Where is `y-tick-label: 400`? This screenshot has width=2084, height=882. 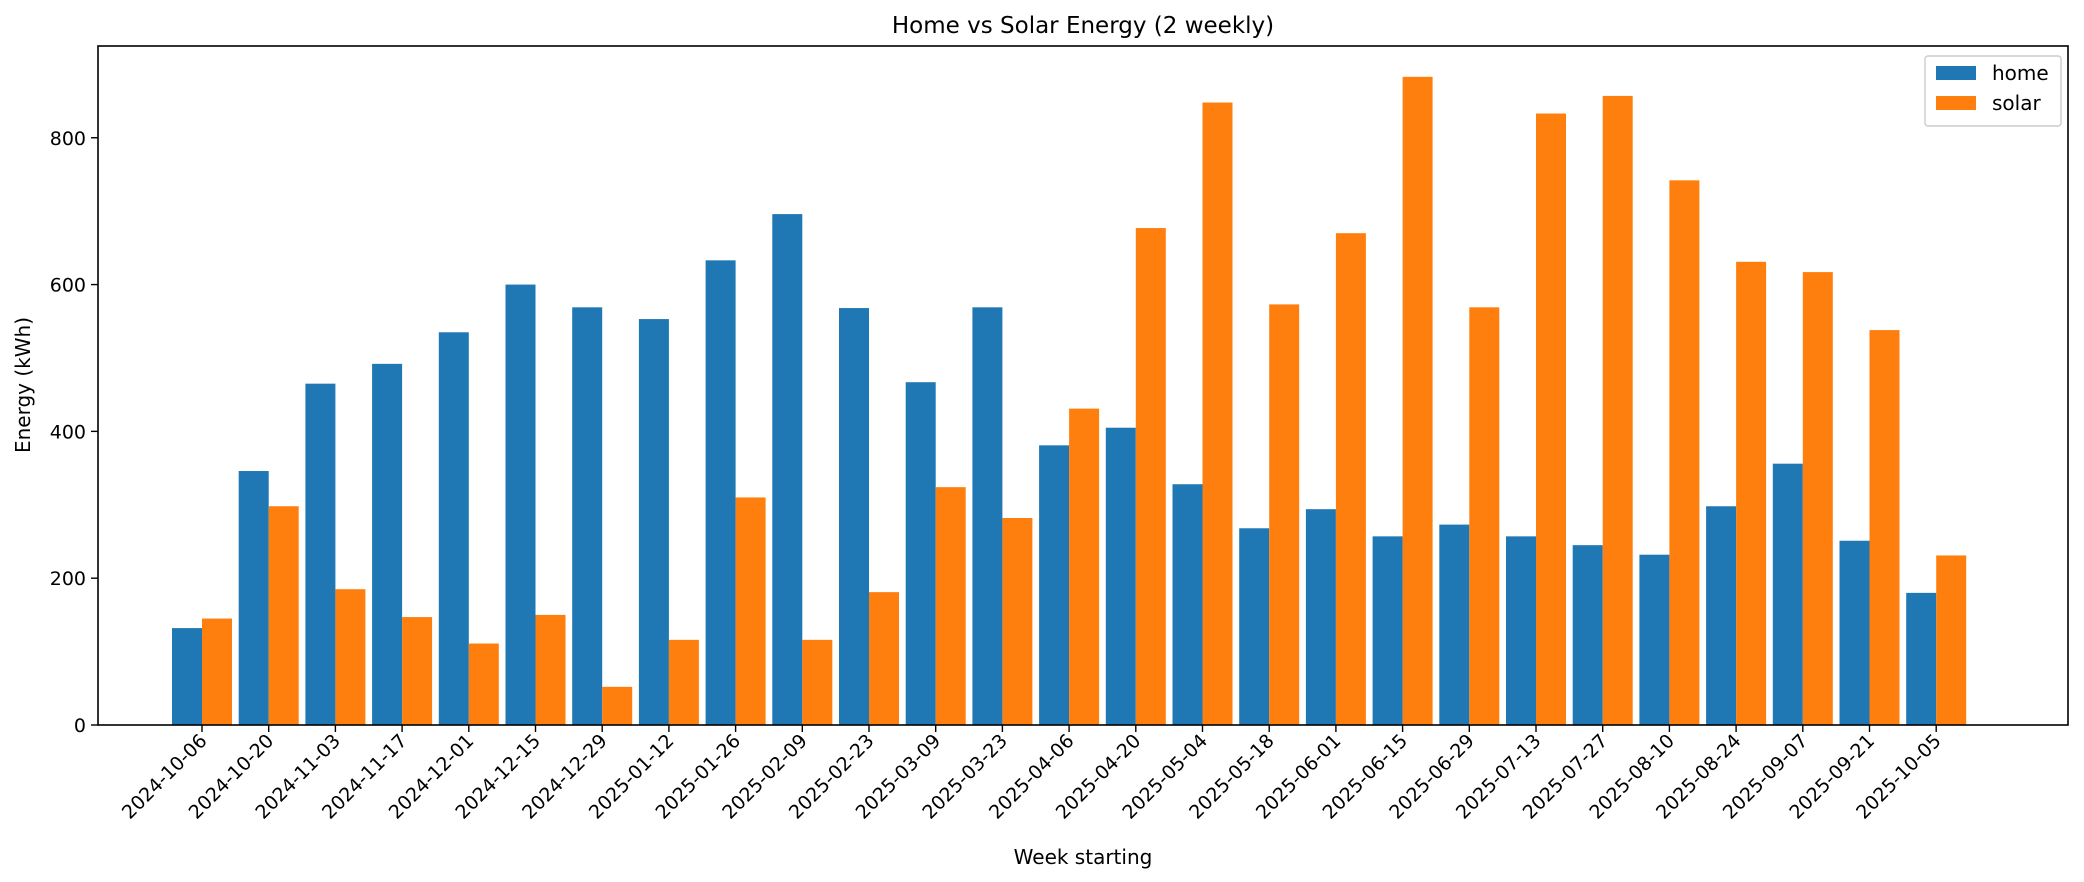 y-tick-label: 400 is located at coordinates (68, 432).